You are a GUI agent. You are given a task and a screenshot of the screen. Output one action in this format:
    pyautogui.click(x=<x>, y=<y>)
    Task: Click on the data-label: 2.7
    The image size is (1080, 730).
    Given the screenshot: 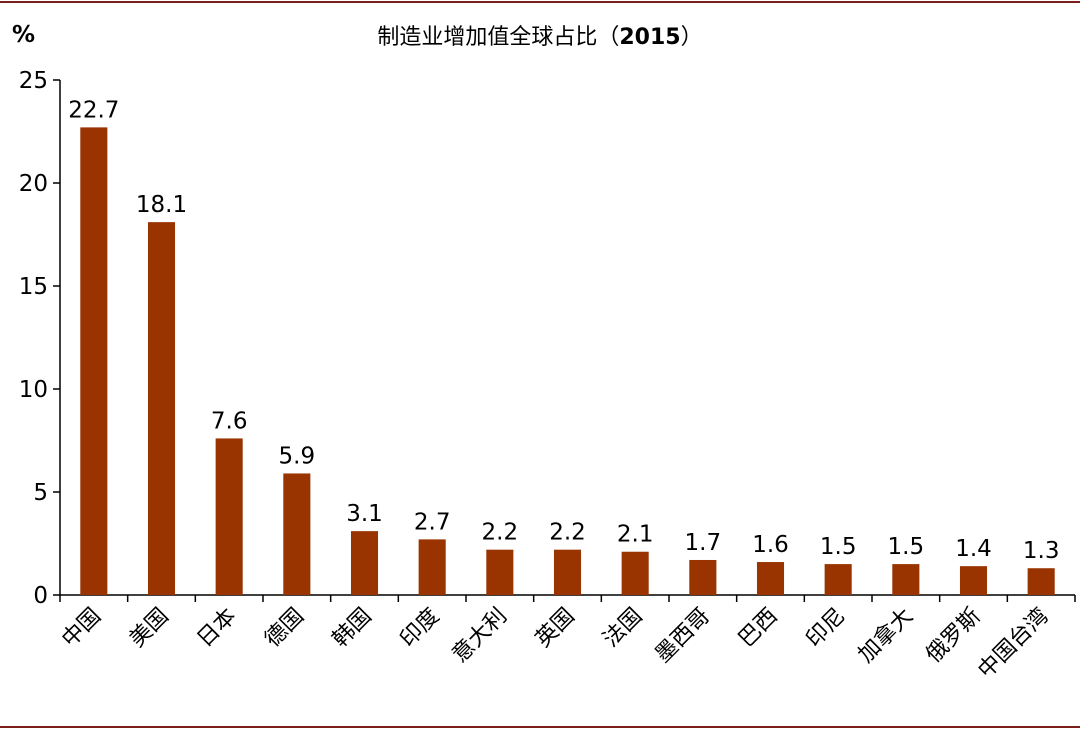 What is the action you would take?
    pyautogui.click(x=432, y=522)
    